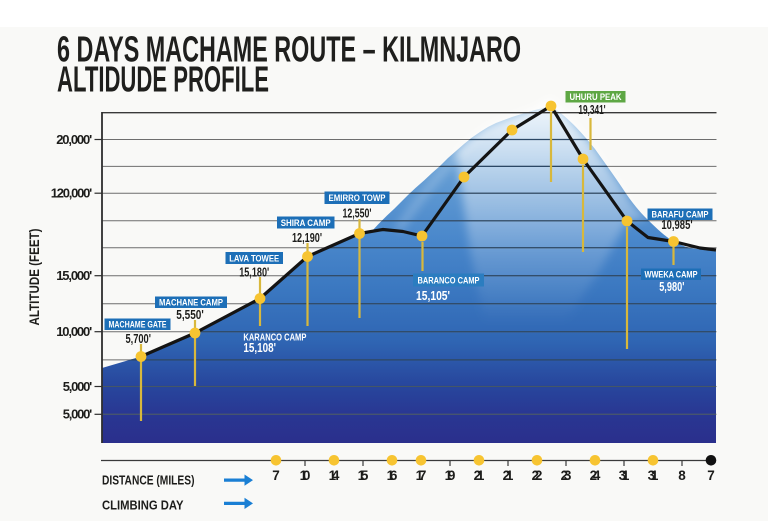 The width and height of the screenshot is (768, 521). Describe the element at coordinates (450, 475) in the screenshot. I see `svg-text: 19` at that location.